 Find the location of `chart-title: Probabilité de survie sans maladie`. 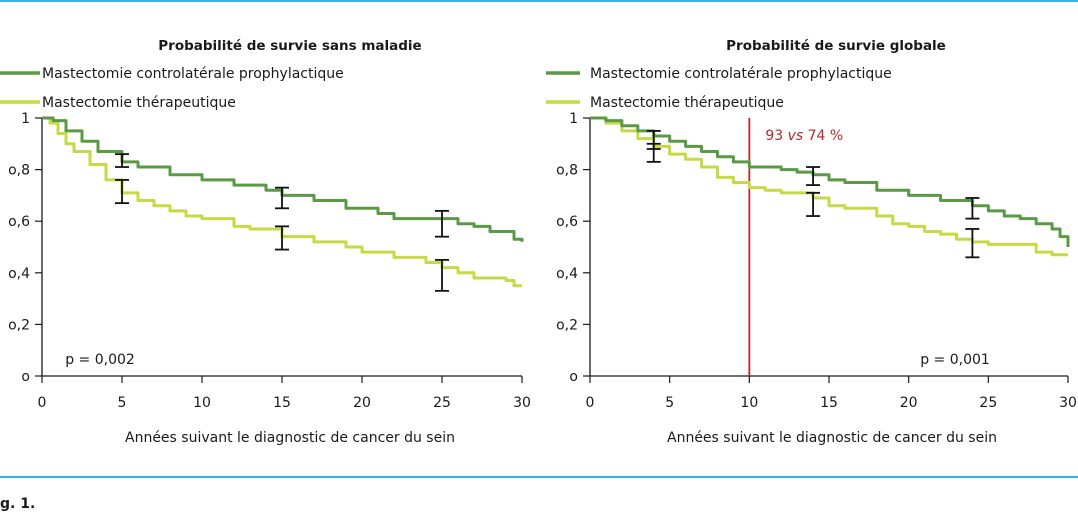

chart-title: Probabilité de survie sans maladie is located at coordinates (289, 46).